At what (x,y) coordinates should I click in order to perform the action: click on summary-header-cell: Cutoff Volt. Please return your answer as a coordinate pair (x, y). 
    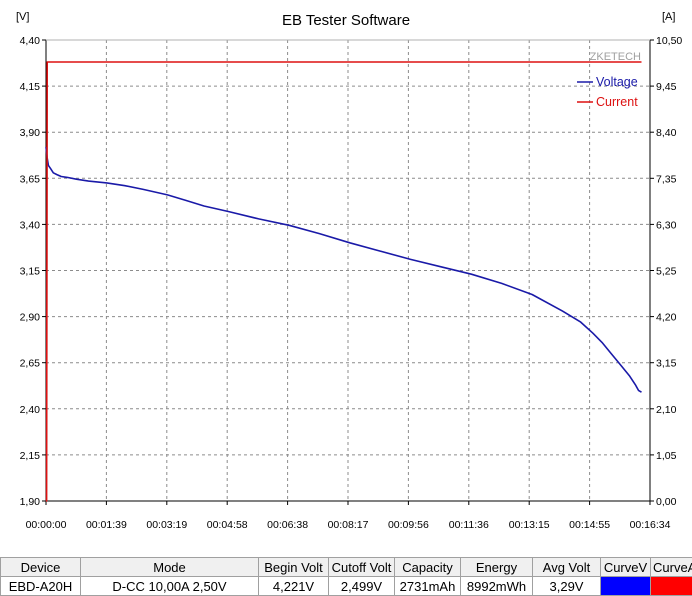
    Looking at the image, I should click on (361, 567).